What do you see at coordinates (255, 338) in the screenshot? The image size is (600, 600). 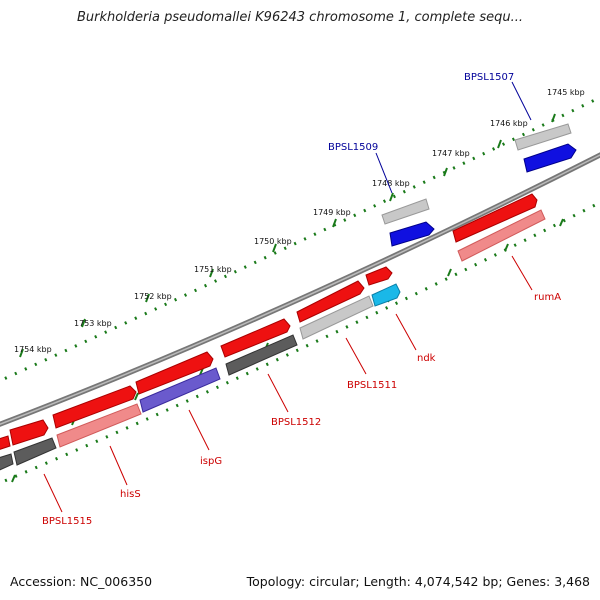 I see `gene-bpsl1512-red` at bounding box center [255, 338].